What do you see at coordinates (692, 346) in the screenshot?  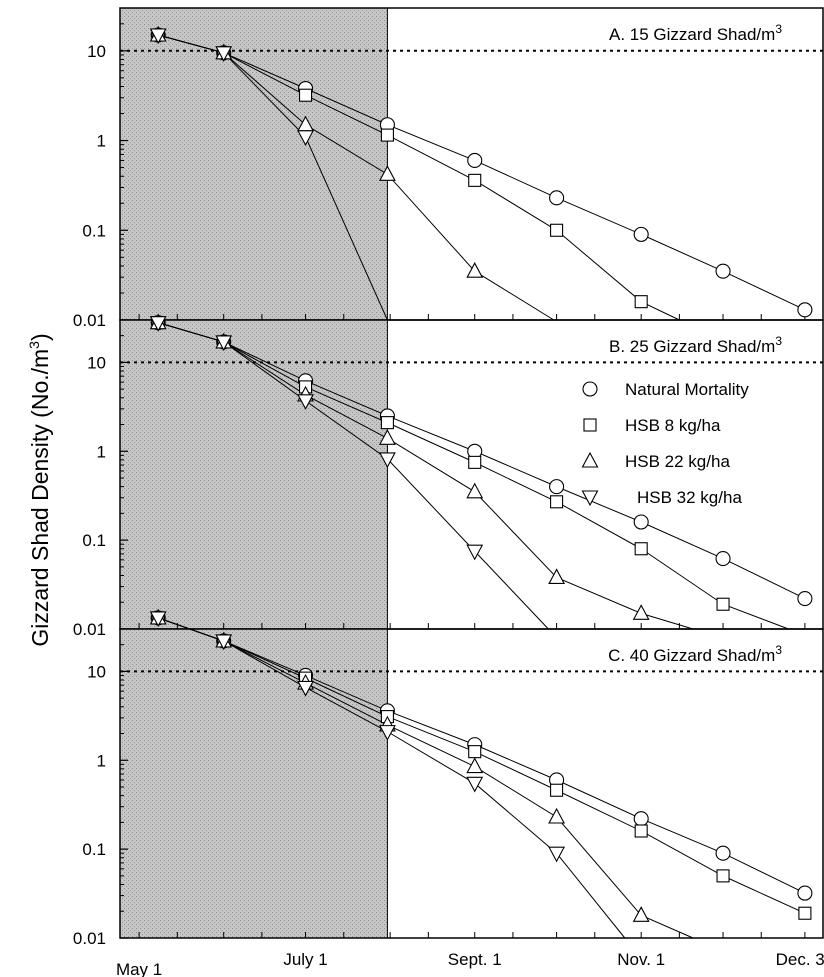 I see `panel-title-text: B. 25 Gizzard Shad/m` at bounding box center [692, 346].